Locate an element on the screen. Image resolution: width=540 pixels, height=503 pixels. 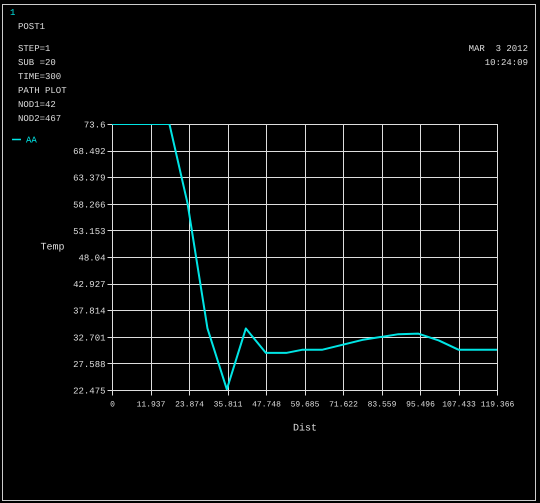
text: POST1 is located at coordinates (32, 27).